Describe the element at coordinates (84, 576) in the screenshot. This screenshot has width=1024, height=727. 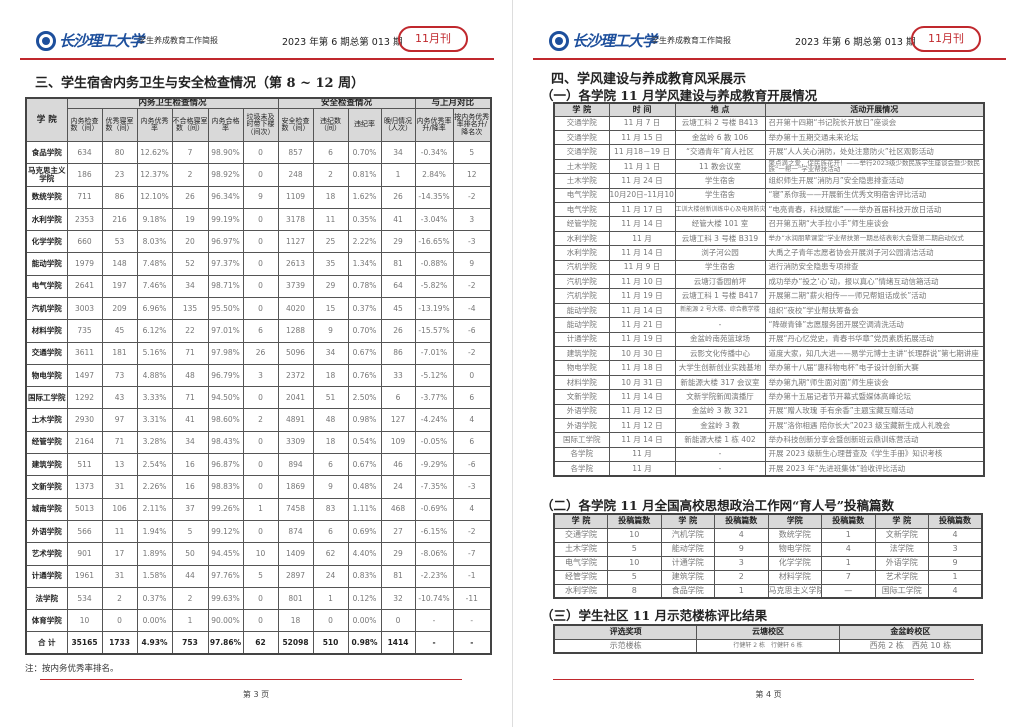
I see `table-cell: 1961` at that location.